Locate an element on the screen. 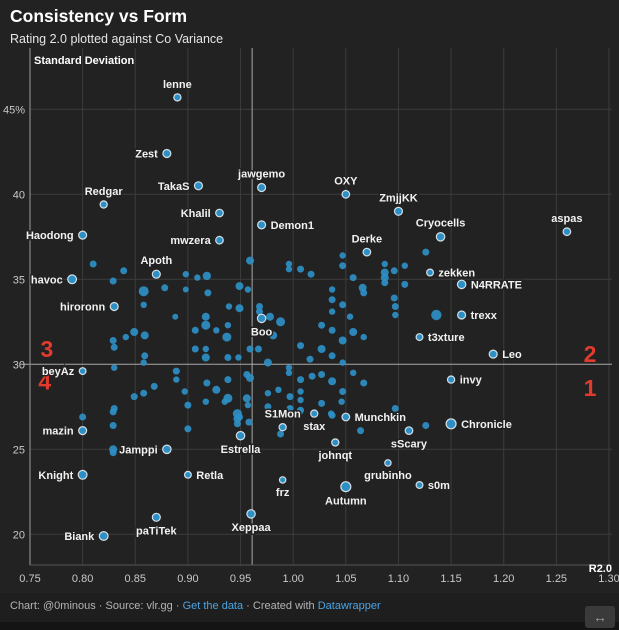 The image size is (619, 630). datawrapper-link: Datawrapper is located at coordinates (349, 606).